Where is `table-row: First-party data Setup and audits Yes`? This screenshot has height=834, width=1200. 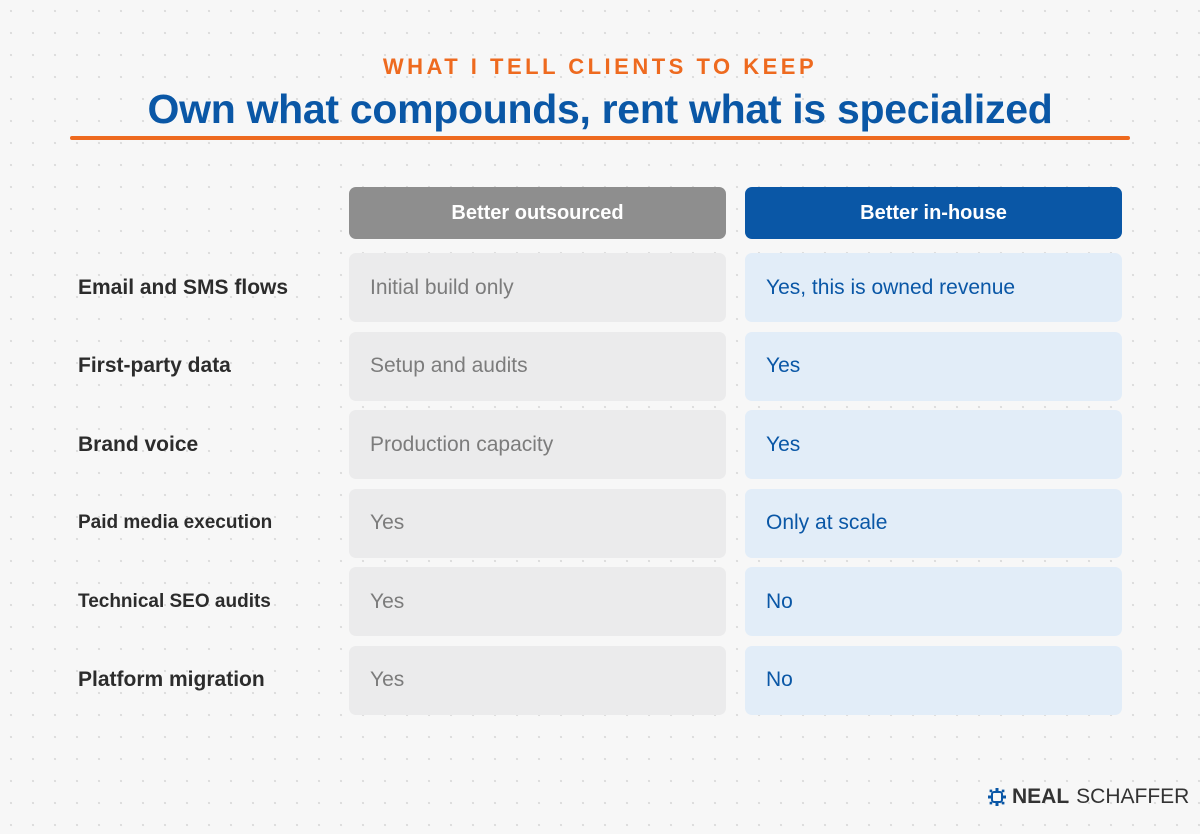
table-row: First-party data Setup and audits Yes is located at coordinates (600, 366).